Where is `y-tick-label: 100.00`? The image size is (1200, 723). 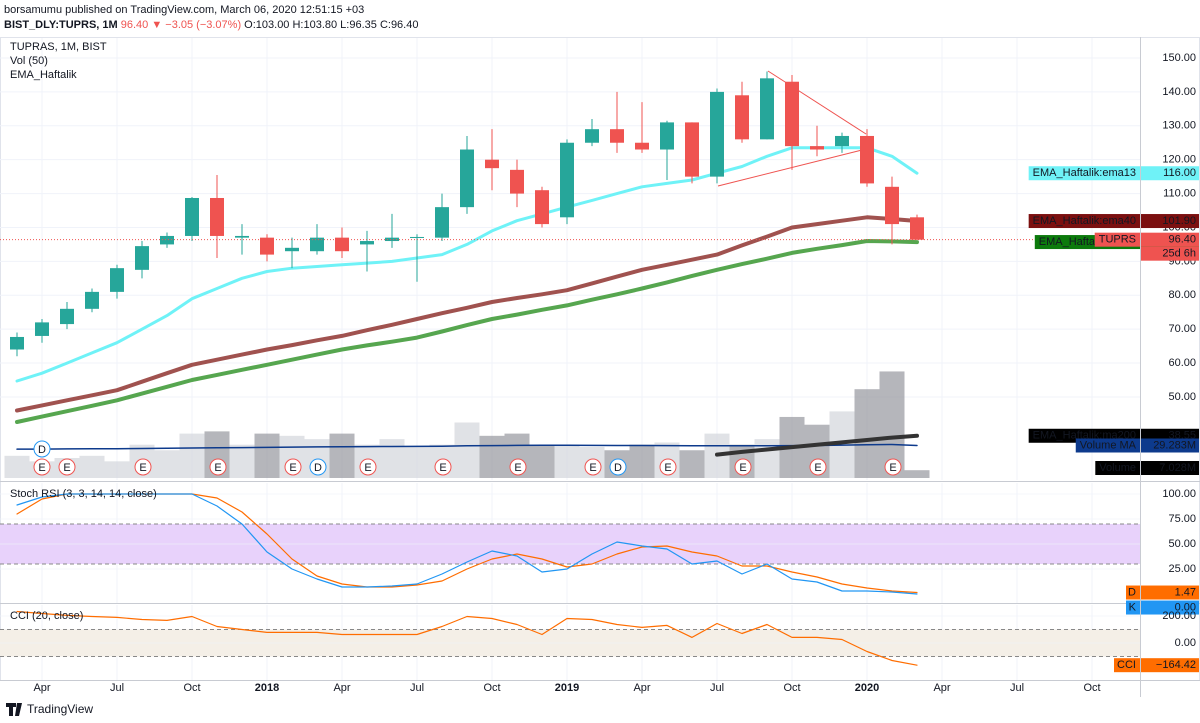
y-tick-label: 100.00 is located at coordinates (1179, 494).